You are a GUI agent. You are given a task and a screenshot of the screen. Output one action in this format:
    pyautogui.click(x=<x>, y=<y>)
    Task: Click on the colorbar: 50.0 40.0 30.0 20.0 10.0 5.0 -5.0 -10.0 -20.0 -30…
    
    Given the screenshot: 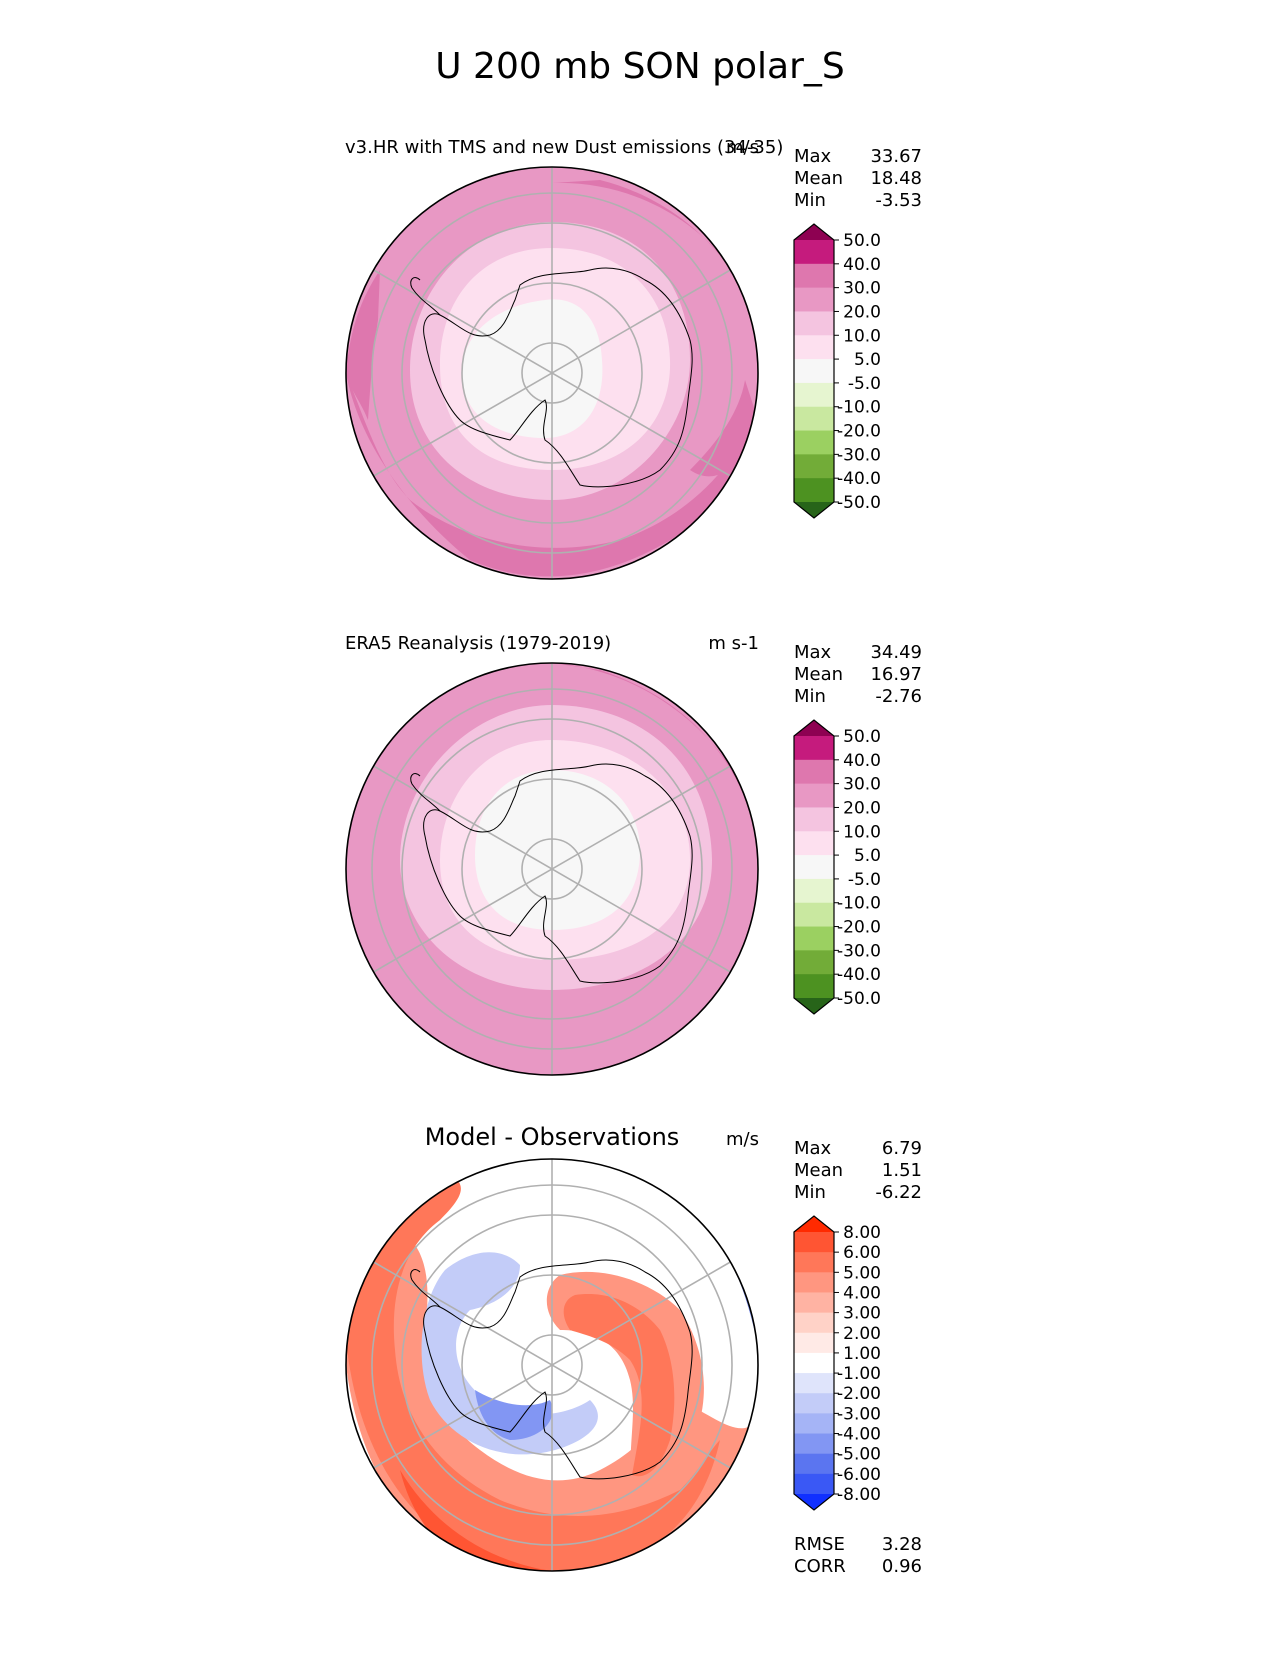 What is the action you would take?
    pyautogui.click(x=837, y=867)
    